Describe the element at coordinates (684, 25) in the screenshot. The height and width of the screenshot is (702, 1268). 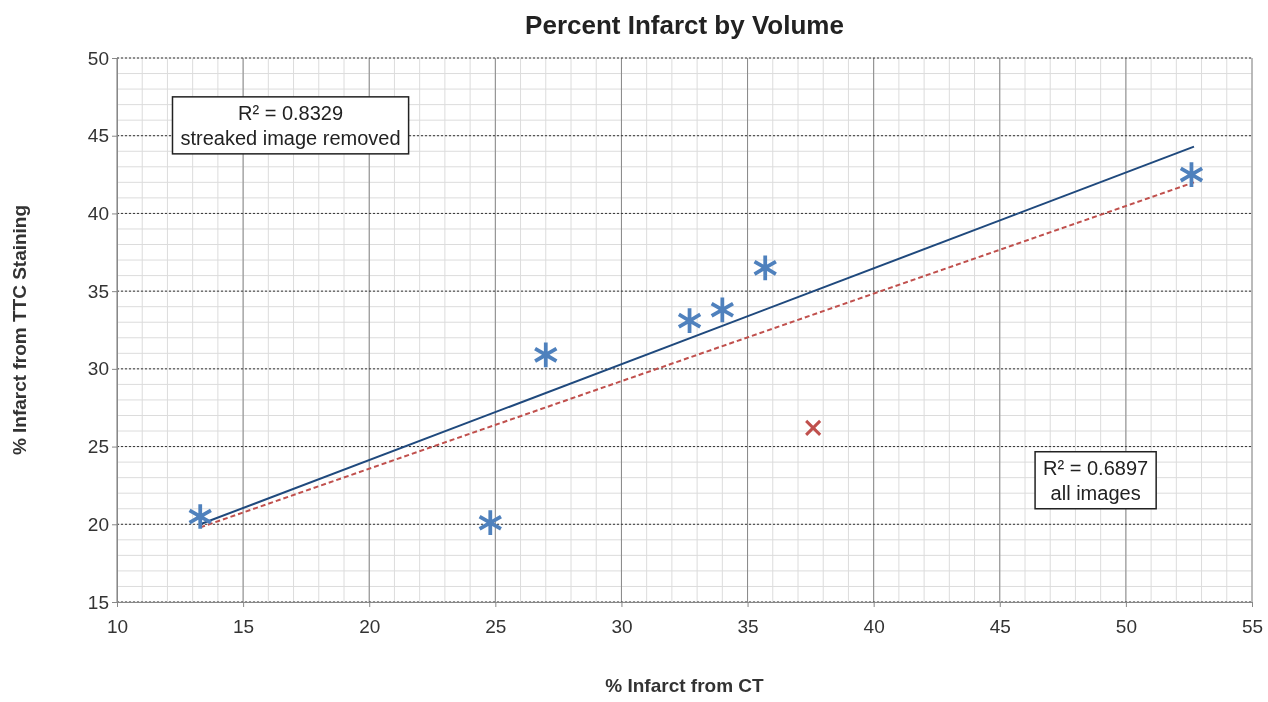
I see `chart-title: Percent Infarct by Volume` at that location.